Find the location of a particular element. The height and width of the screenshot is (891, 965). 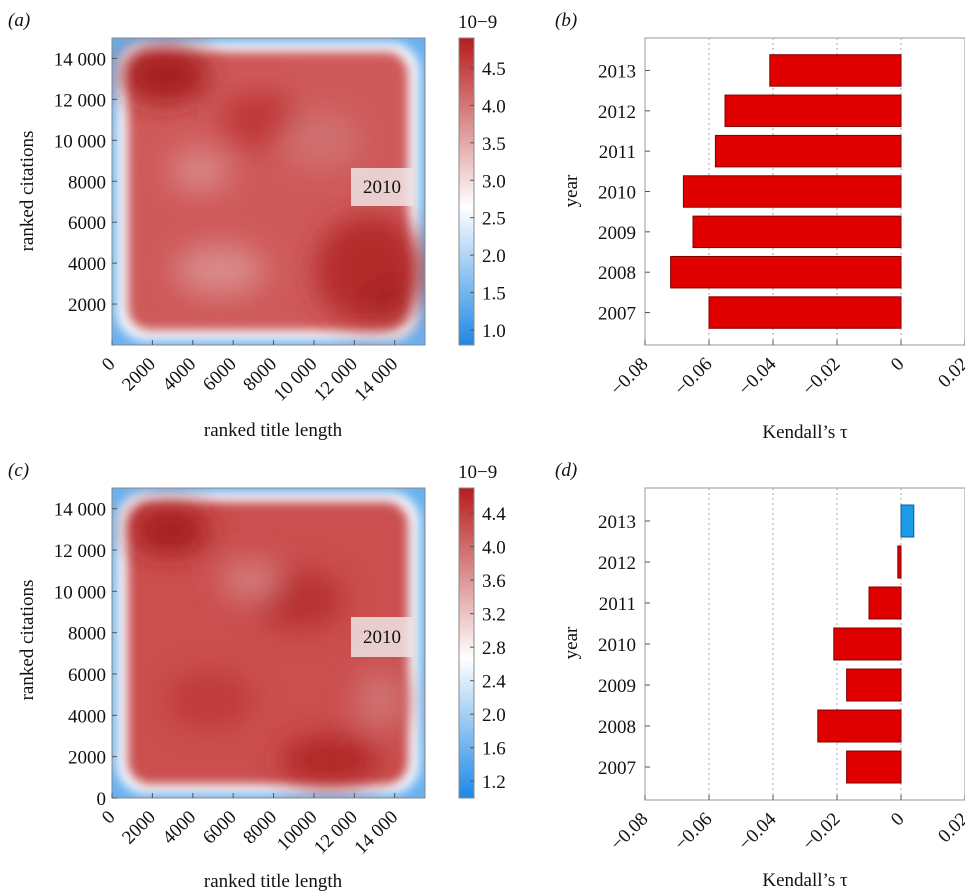

annotation-c-text: 2010 is located at coordinates (382, 637).